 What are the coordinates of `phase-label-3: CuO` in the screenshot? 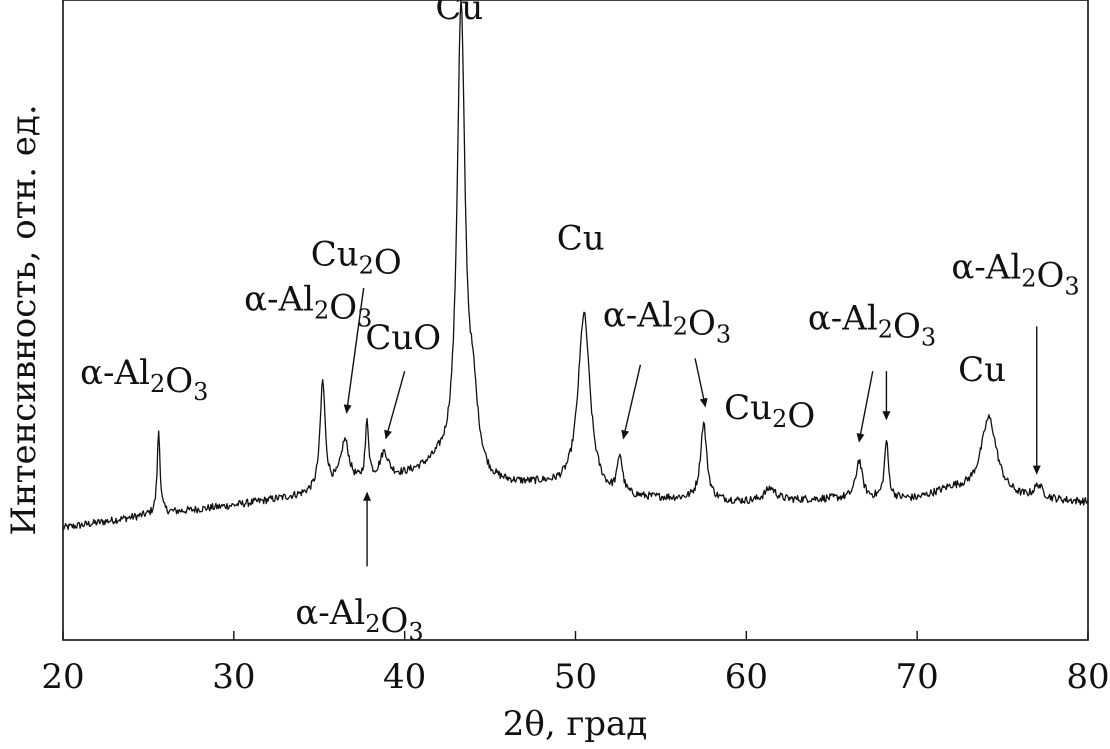 It's located at (403, 338).